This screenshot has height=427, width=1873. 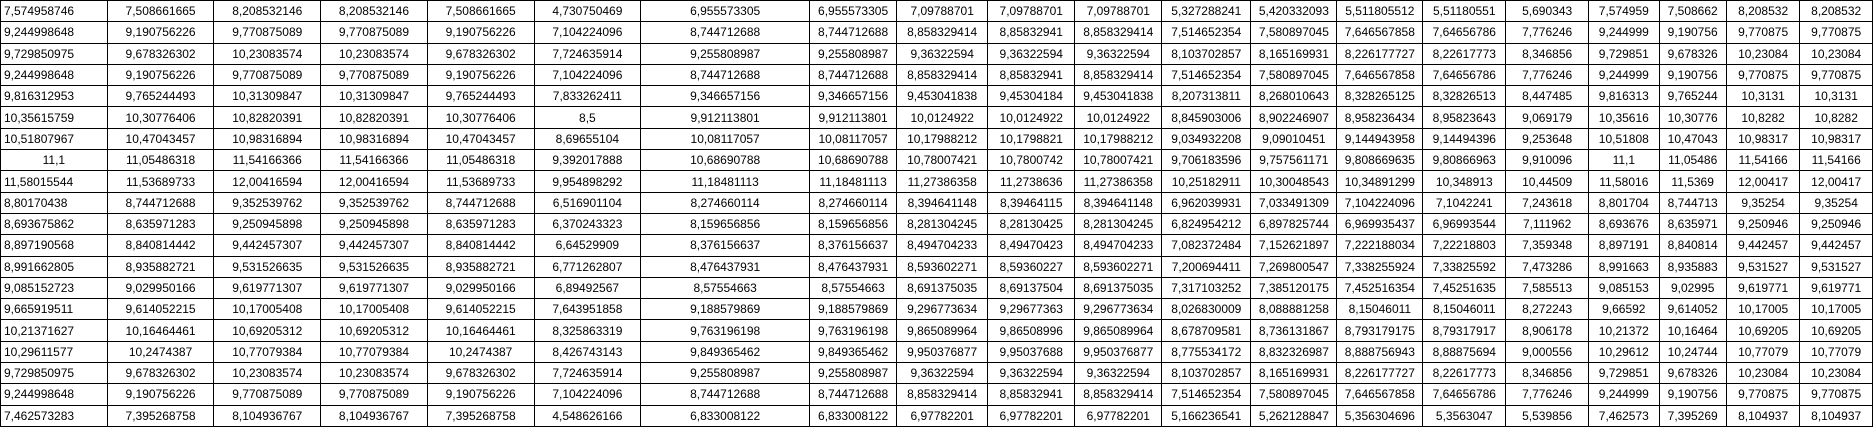 I want to click on table-cell: 9,849365462, so click(x=725, y=352).